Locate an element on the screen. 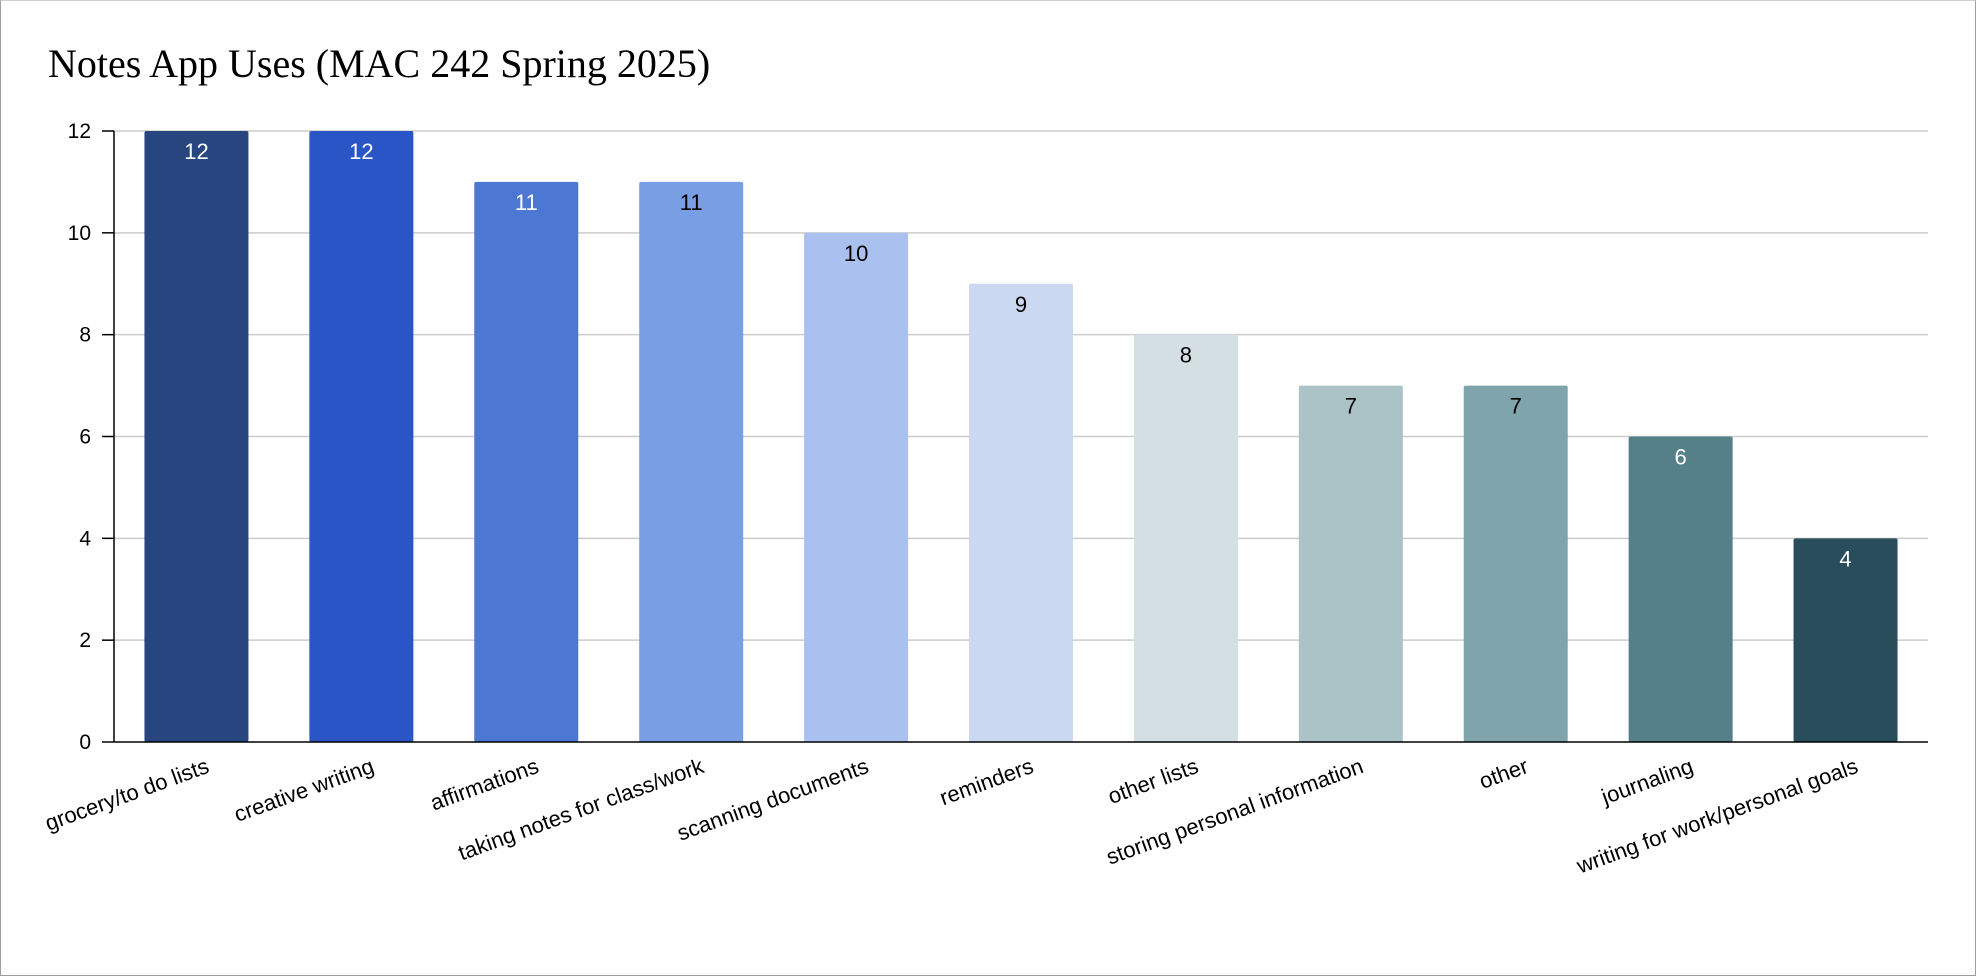 Image resolution: width=1978 pixels, height=978 pixels. chart-title: Notes App Uses (MAC 242 Spring 2025) is located at coordinates (379, 63).